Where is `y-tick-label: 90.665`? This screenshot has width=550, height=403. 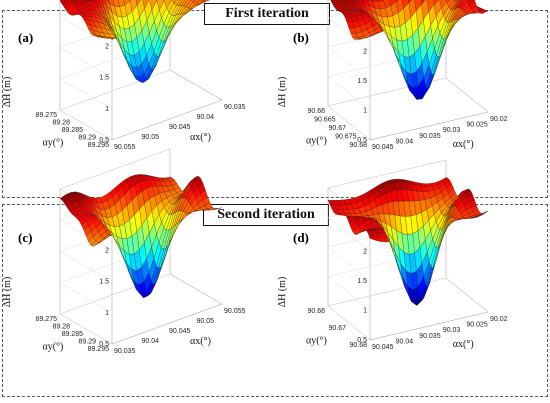 y-tick-label: 90.665 is located at coordinates (325, 120).